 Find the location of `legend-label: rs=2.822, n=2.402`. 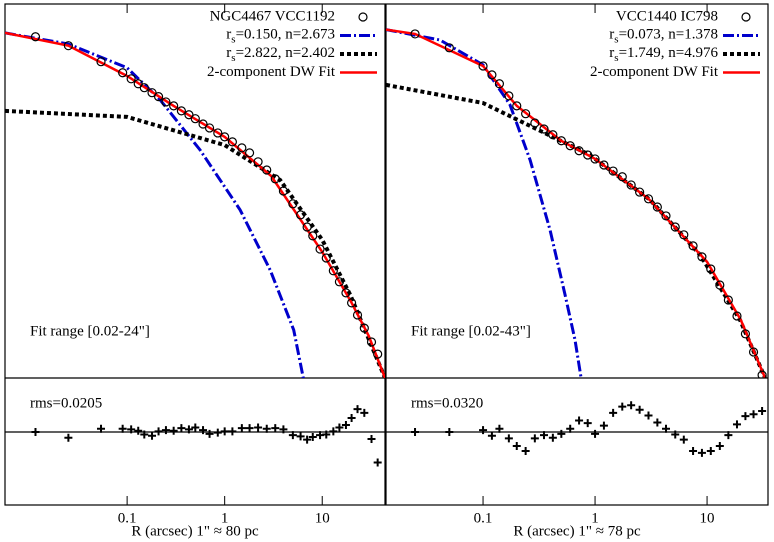

legend-label: rs=2.822, n=2.402 is located at coordinates (280, 54).